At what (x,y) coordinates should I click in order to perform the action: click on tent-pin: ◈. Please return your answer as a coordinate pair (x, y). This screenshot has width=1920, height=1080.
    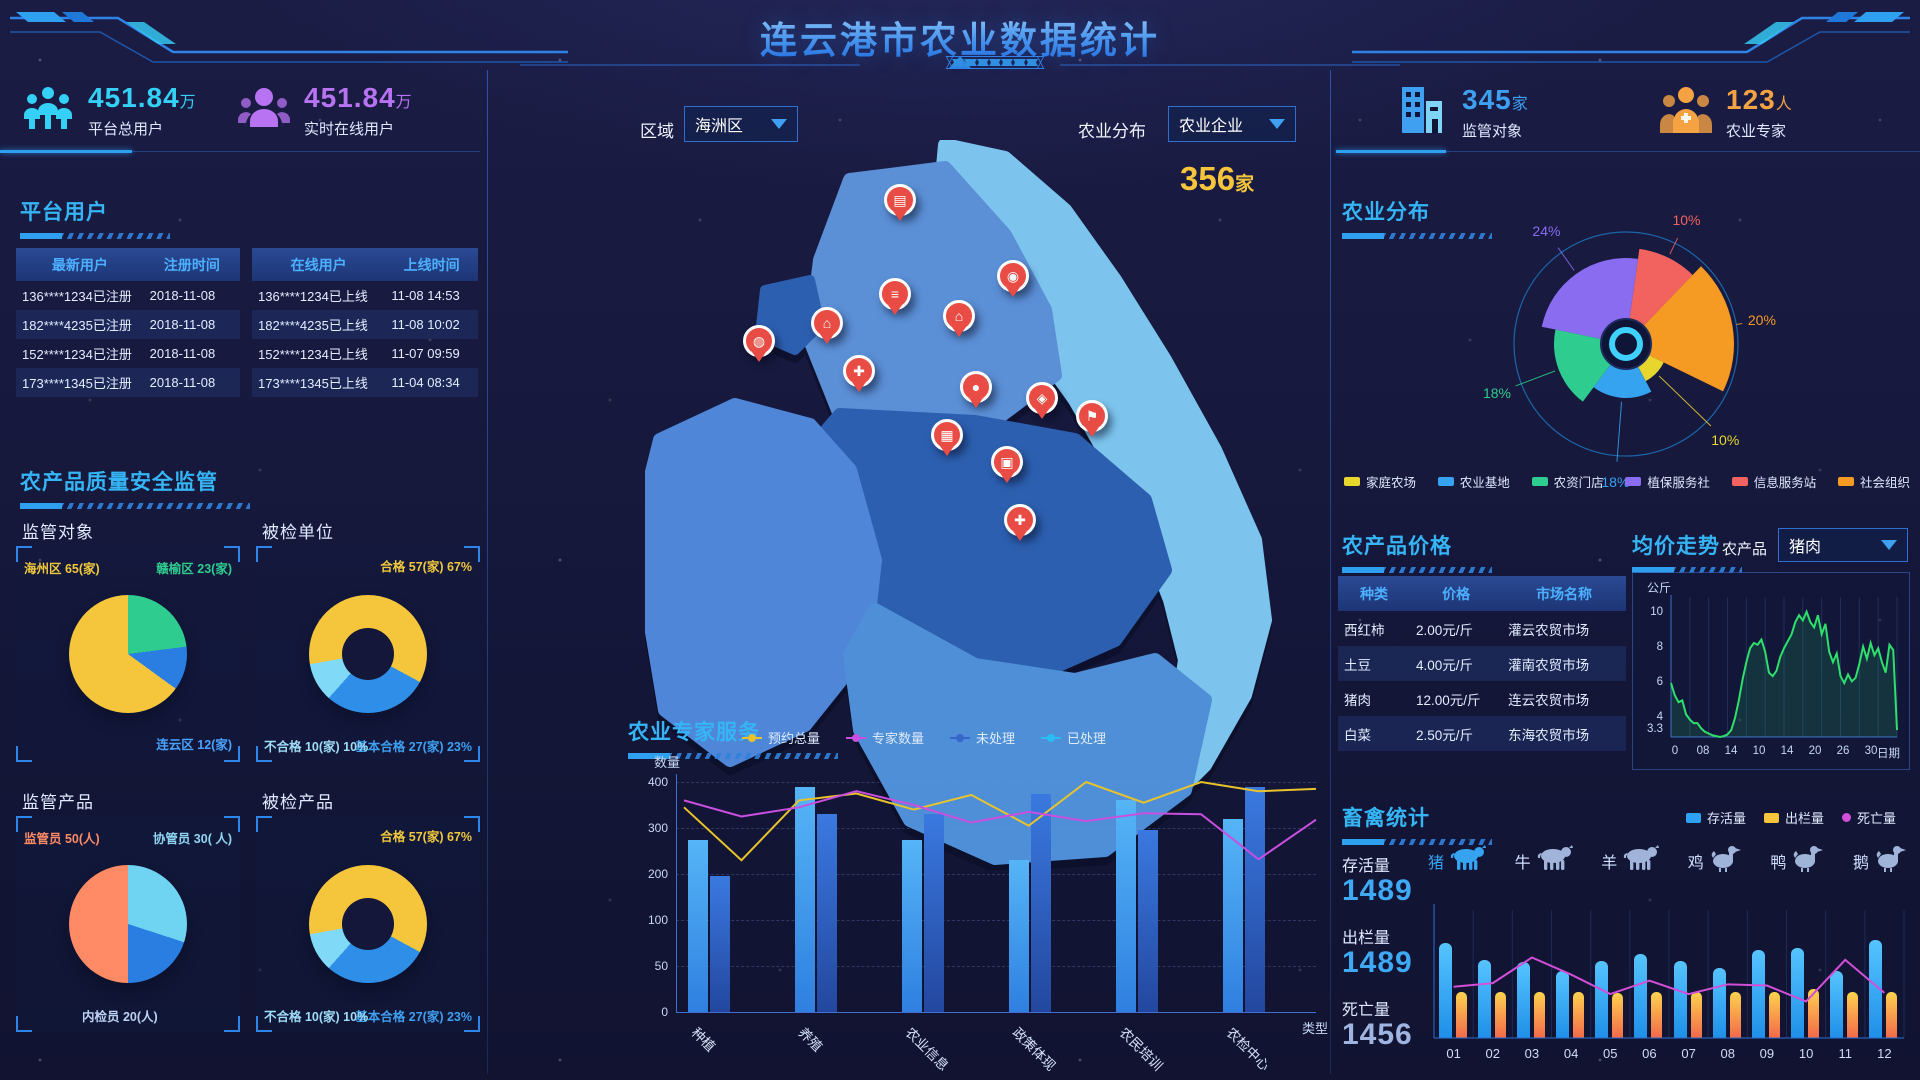
    Looking at the image, I should click on (1042, 400).